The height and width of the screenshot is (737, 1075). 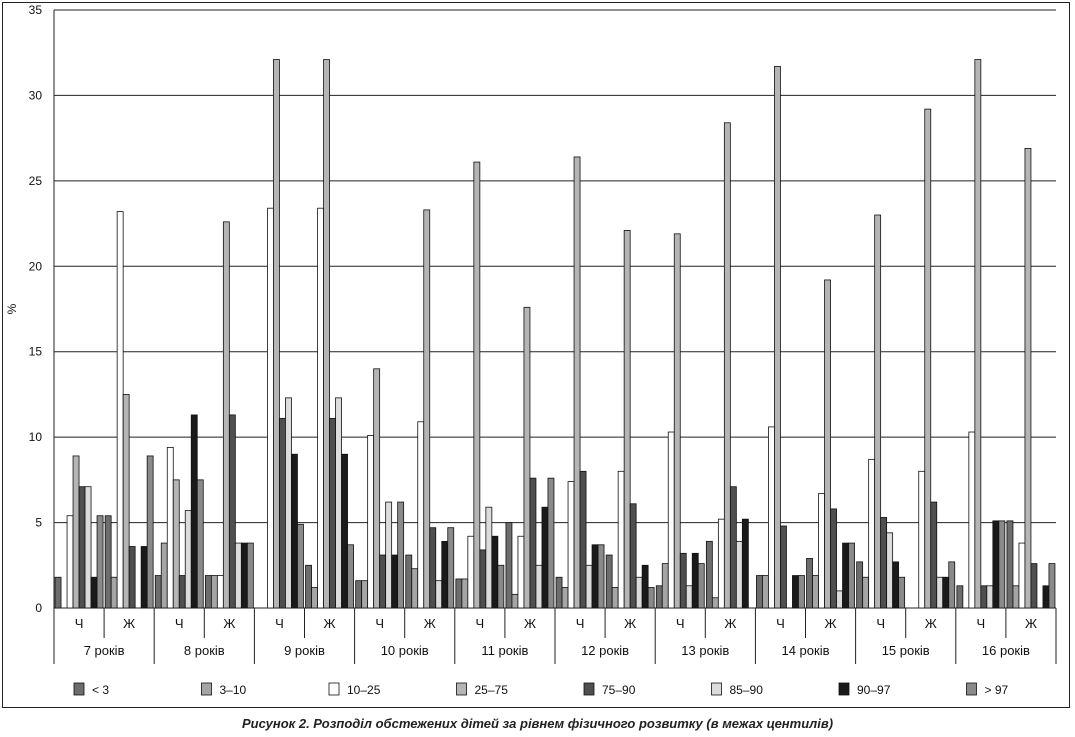 What do you see at coordinates (805, 650) in the screenshot?
I see `age-group-label: 14 років` at bounding box center [805, 650].